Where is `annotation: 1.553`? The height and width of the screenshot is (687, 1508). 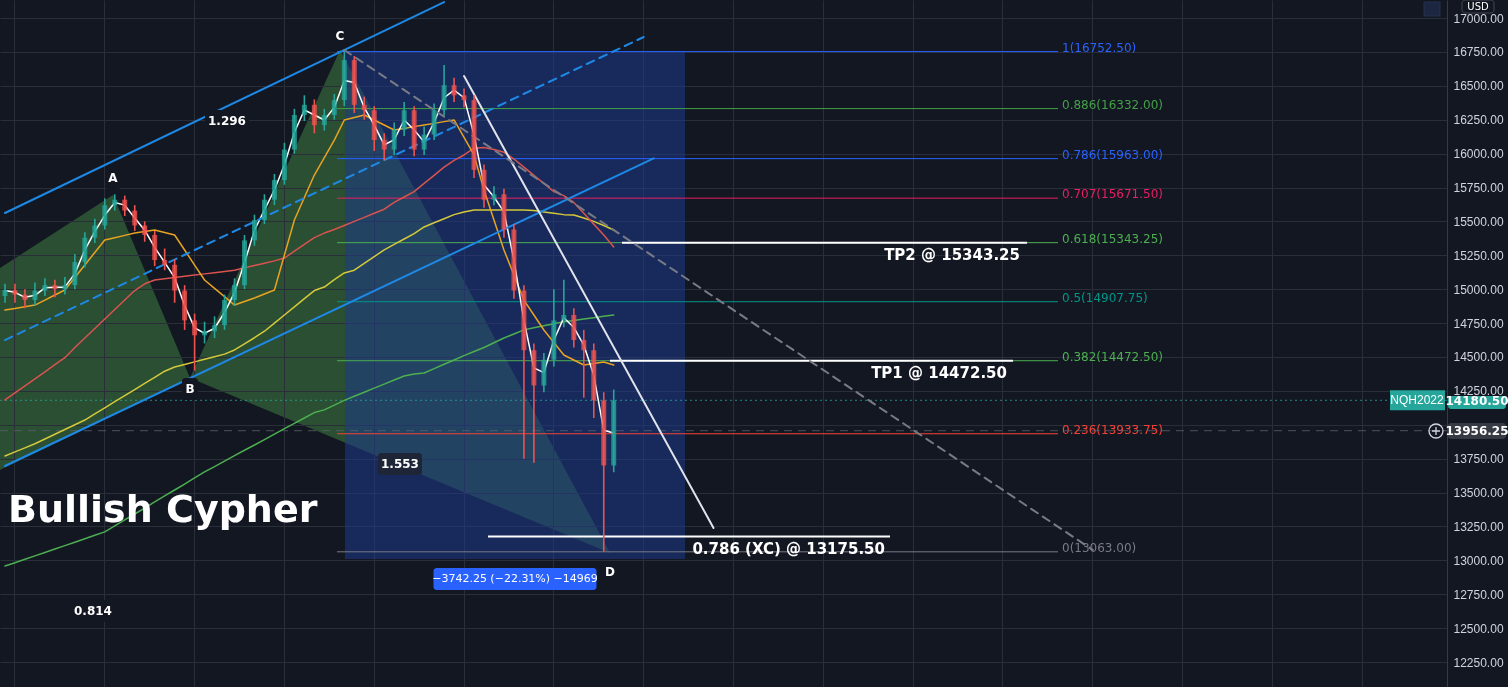
annotation: 1.553 is located at coordinates (400, 464).